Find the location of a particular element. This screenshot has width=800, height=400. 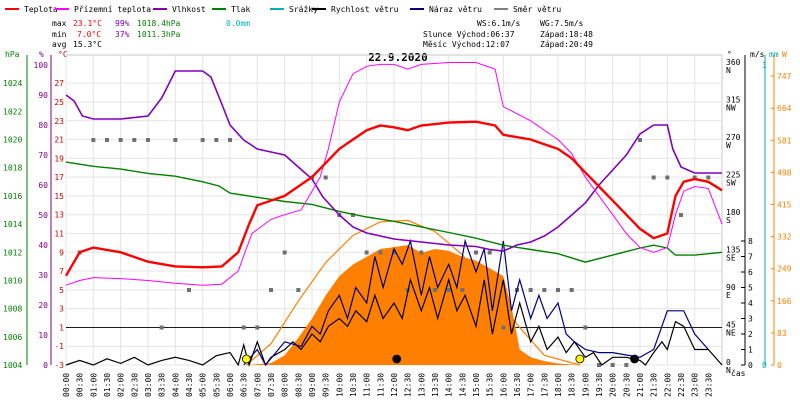

dir-tick-label: 45 is located at coordinates (731, 325).